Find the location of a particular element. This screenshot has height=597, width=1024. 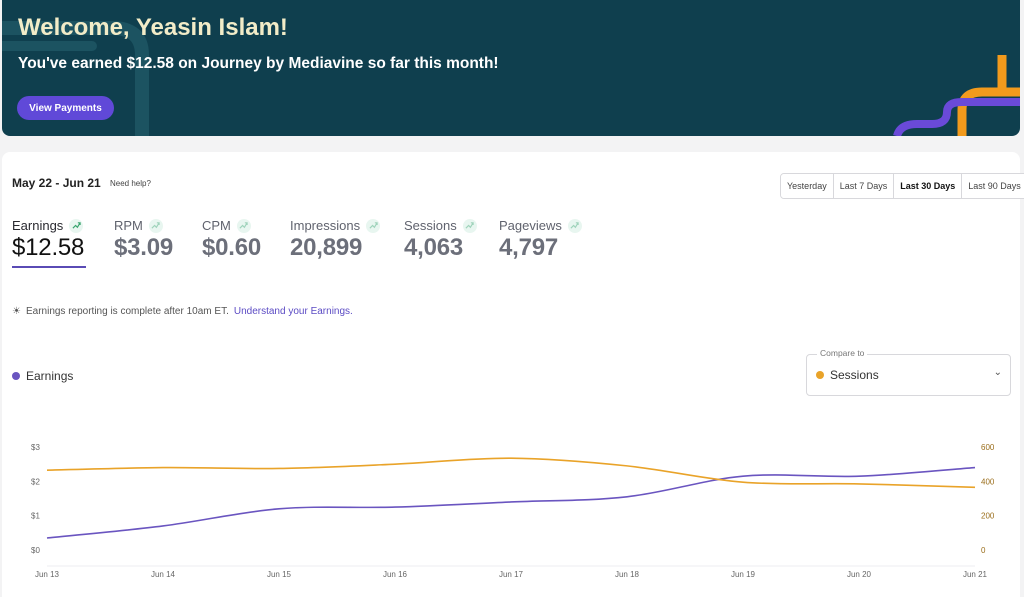

metric-label: Sessions is located at coordinates (430, 225).